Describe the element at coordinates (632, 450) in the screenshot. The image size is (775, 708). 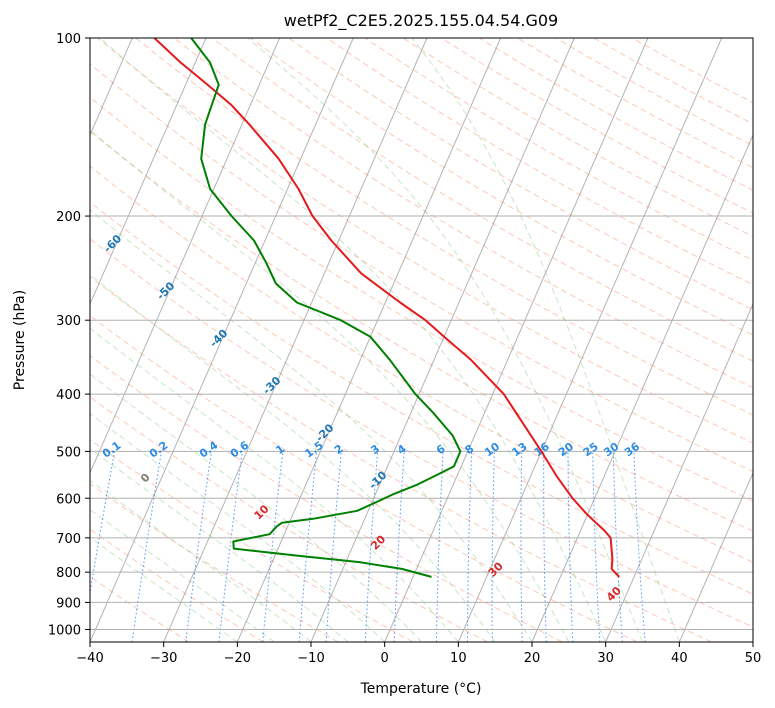
I see `mixing-ratio-label: 36` at that location.